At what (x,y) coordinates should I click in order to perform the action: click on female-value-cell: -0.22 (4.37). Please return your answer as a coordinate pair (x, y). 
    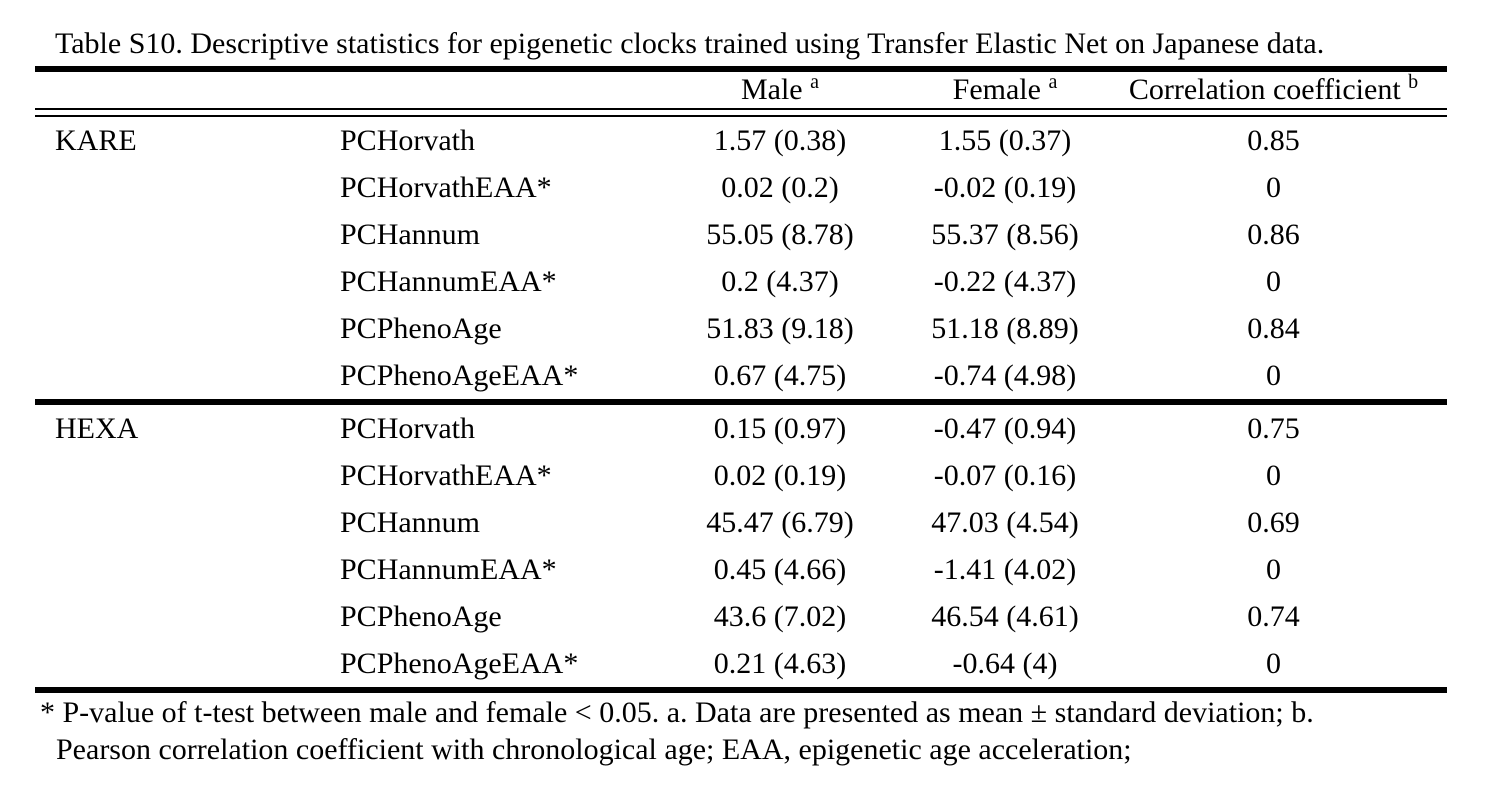
    Looking at the image, I should click on (1005, 281).